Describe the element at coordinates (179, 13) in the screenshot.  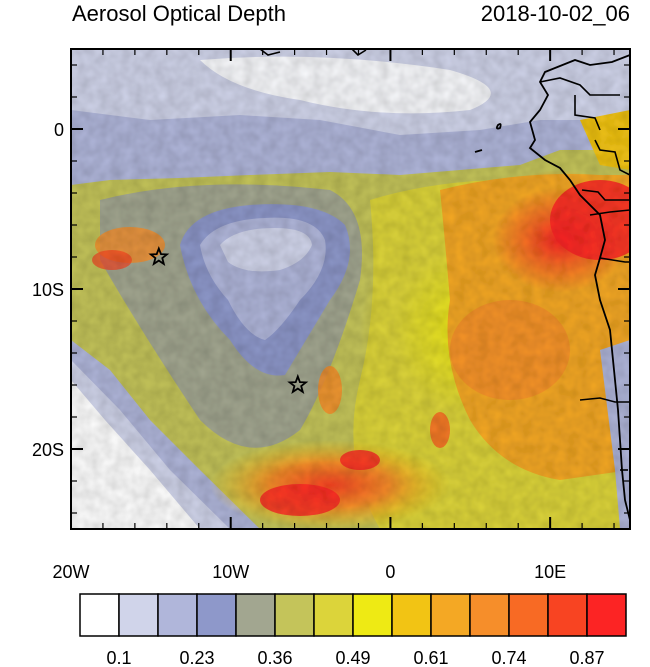
I see `map-title: Aerosol Optical Depth` at that location.